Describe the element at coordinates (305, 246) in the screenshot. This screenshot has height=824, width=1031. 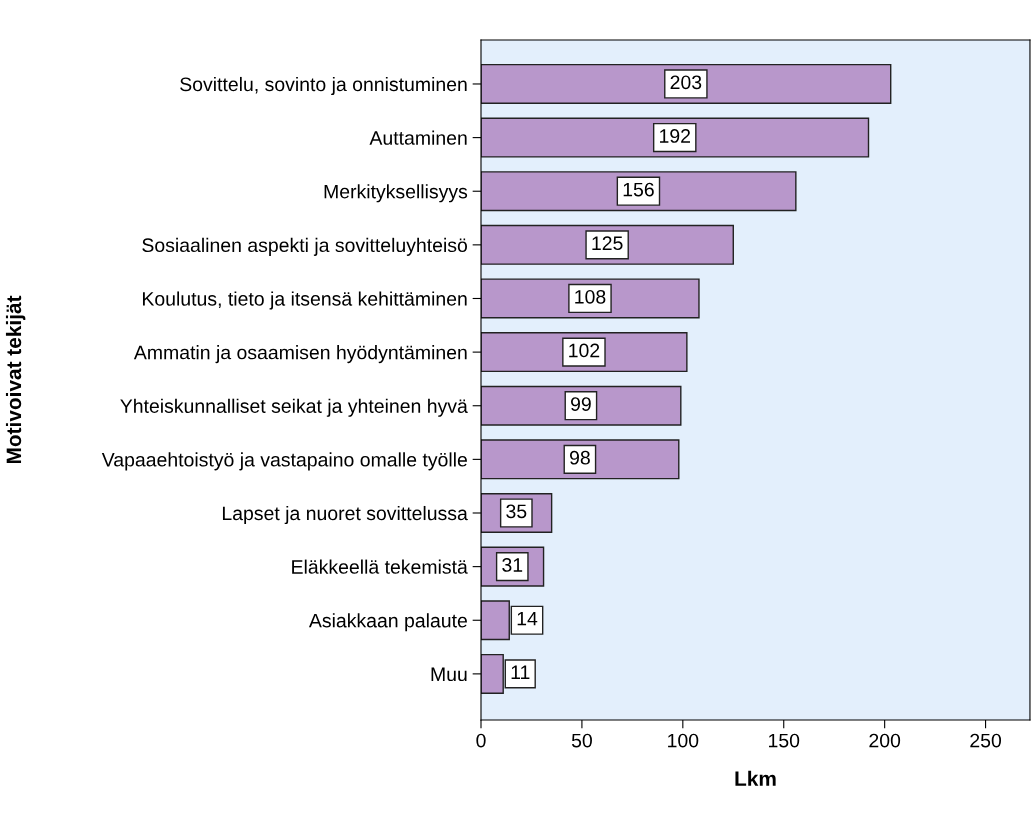
I see `y-tick-label: Sosiaalinen aspekti ja sovitteluyhteisö` at that location.